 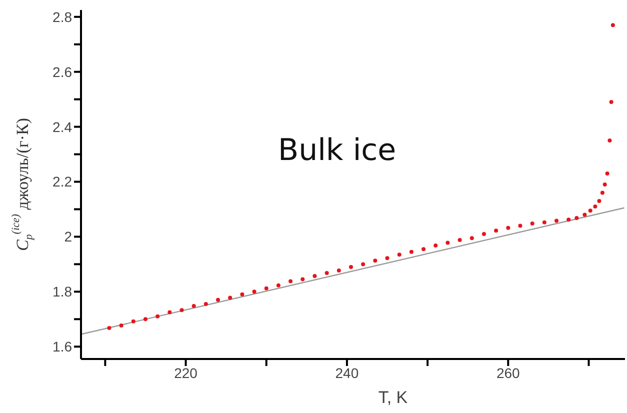 I want to click on y-tick-label: 2, so click(x=68, y=236).